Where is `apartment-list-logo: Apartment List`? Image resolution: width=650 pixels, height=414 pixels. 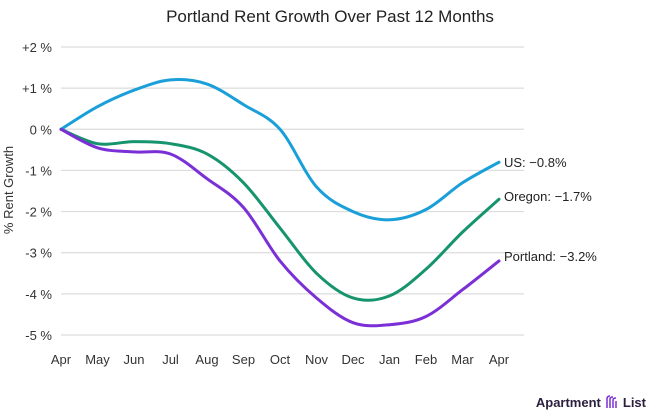
apartment-list-logo: Apartment List is located at coordinates (591, 402).